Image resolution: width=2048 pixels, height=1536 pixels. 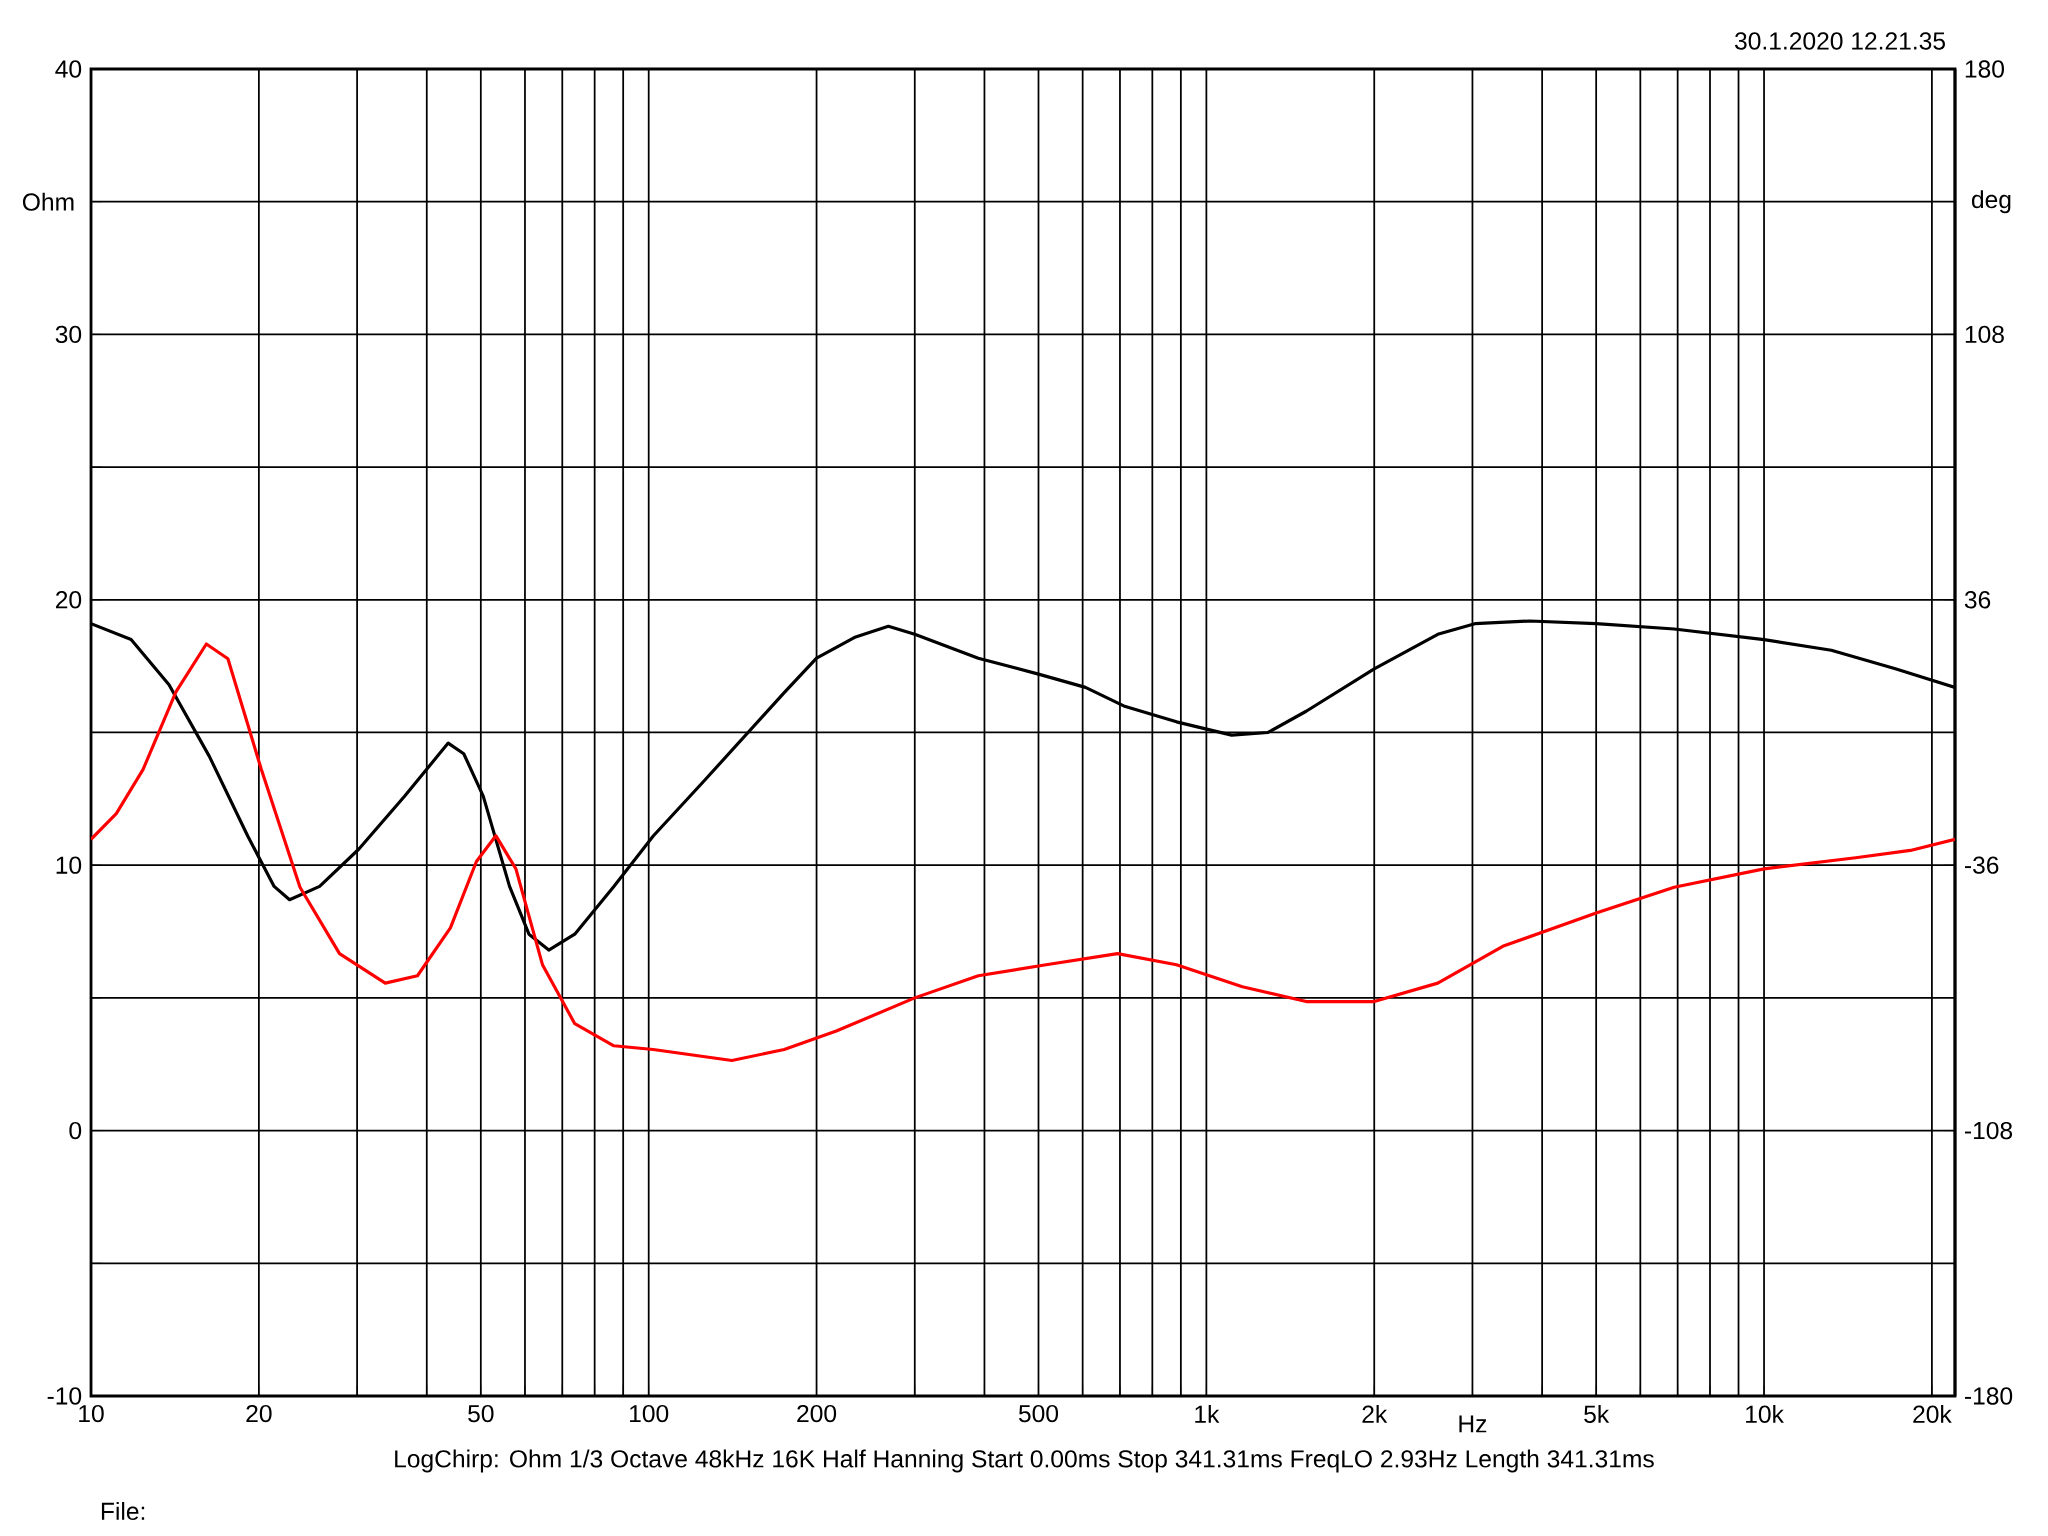 I want to click on text: LogChirp: Ohm 1/3 Octave 48kHz 16K Half Hanning Start 0.00ms Stop 341.31ms FreqLO 2.93Hz Length 341.31ms, so click(x=1024, y=1461).